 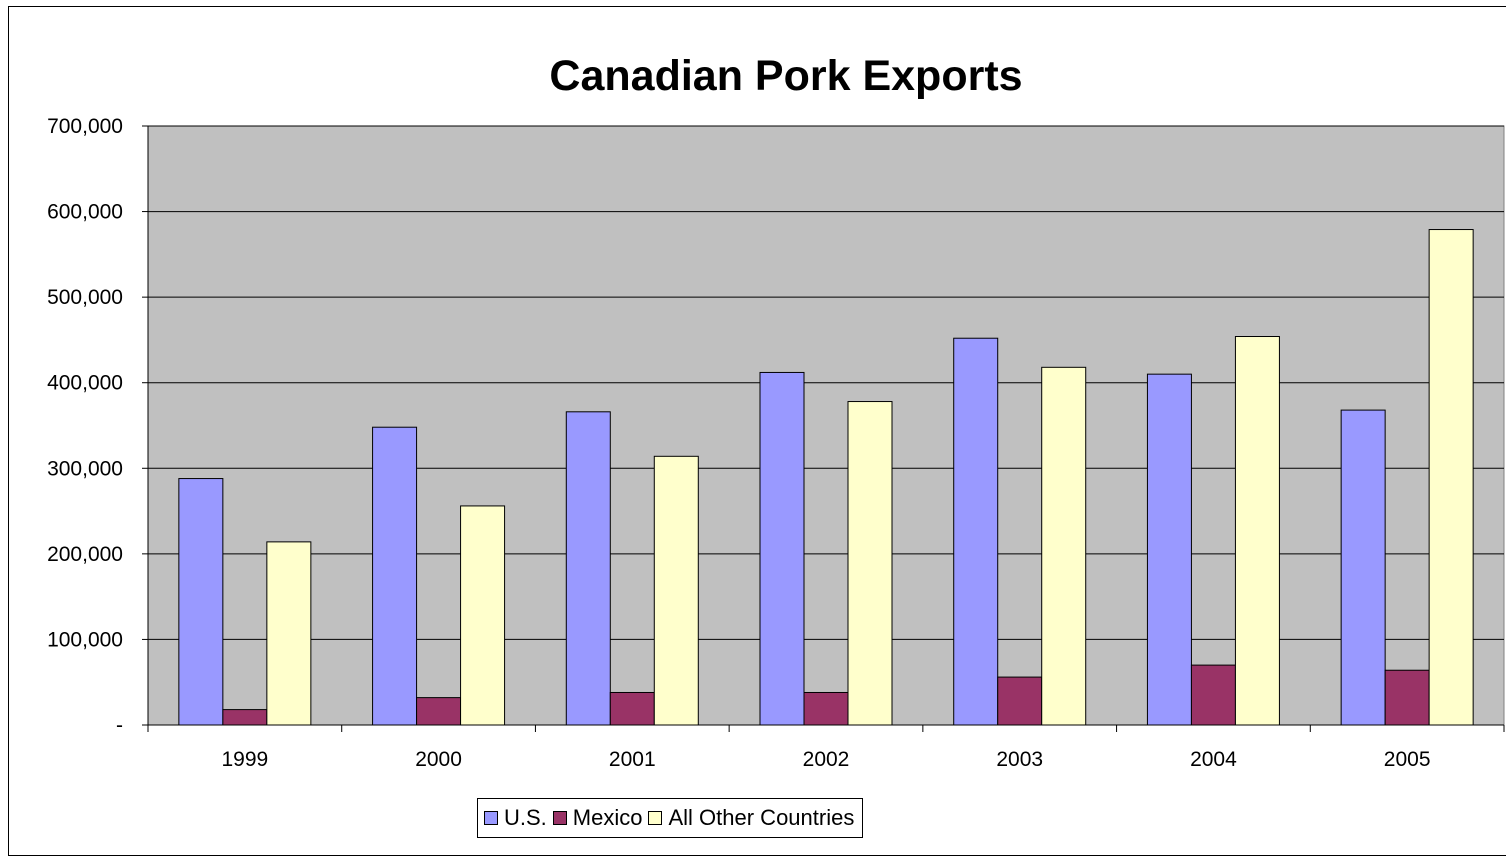 What do you see at coordinates (1213, 695) in the screenshot?
I see `bar-mexico-2004` at bounding box center [1213, 695].